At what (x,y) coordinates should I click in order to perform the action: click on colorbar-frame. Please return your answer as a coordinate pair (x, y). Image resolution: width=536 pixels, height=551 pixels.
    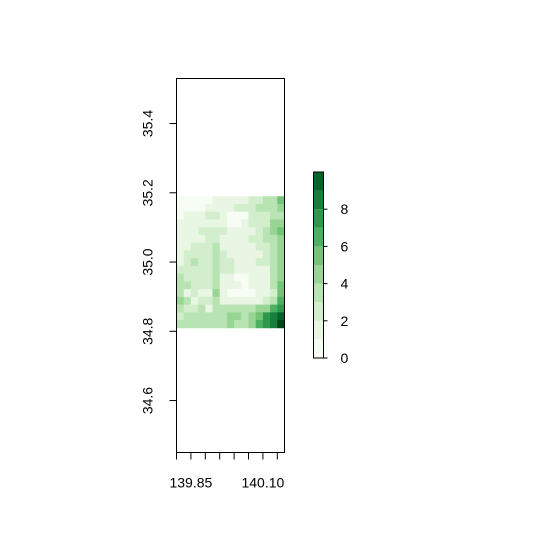
    Looking at the image, I should click on (318, 265).